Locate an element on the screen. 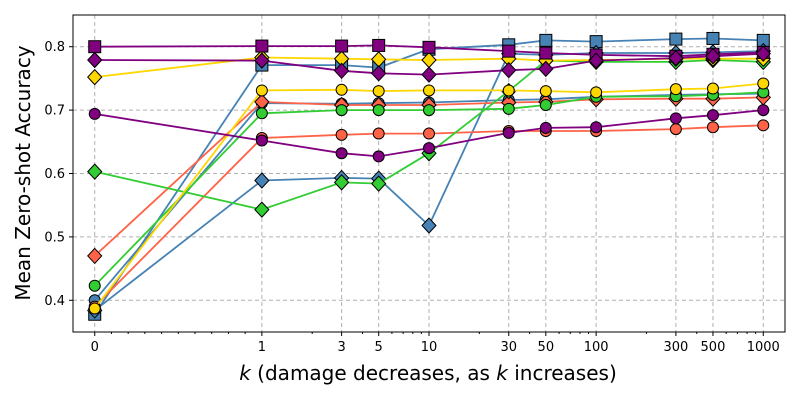 Image resolution: width=800 pixels, height=404 pixels. y-axis-label: Mean Zero-shot Accuracy is located at coordinates (23, 172).